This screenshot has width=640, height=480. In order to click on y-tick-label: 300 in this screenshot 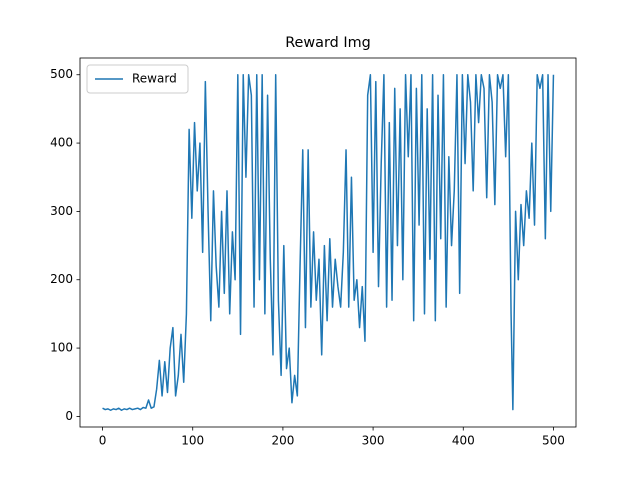, I will do `click(61, 211)`.